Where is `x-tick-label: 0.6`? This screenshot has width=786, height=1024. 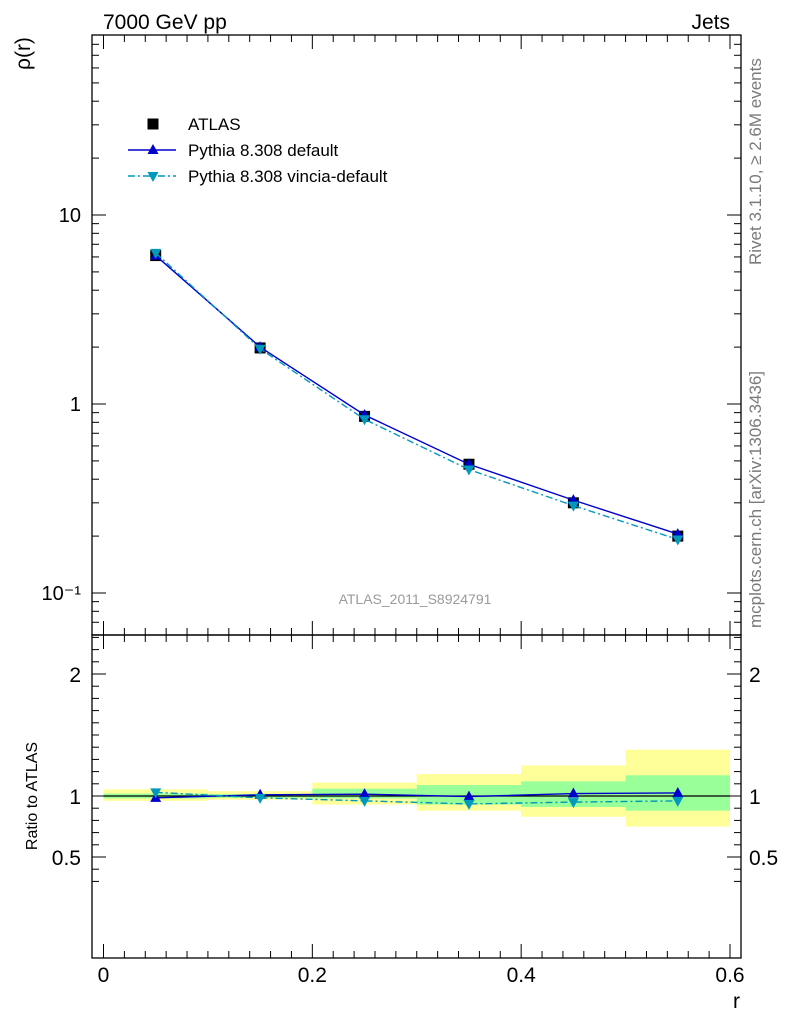
x-tick-label: 0.6 is located at coordinates (729, 975).